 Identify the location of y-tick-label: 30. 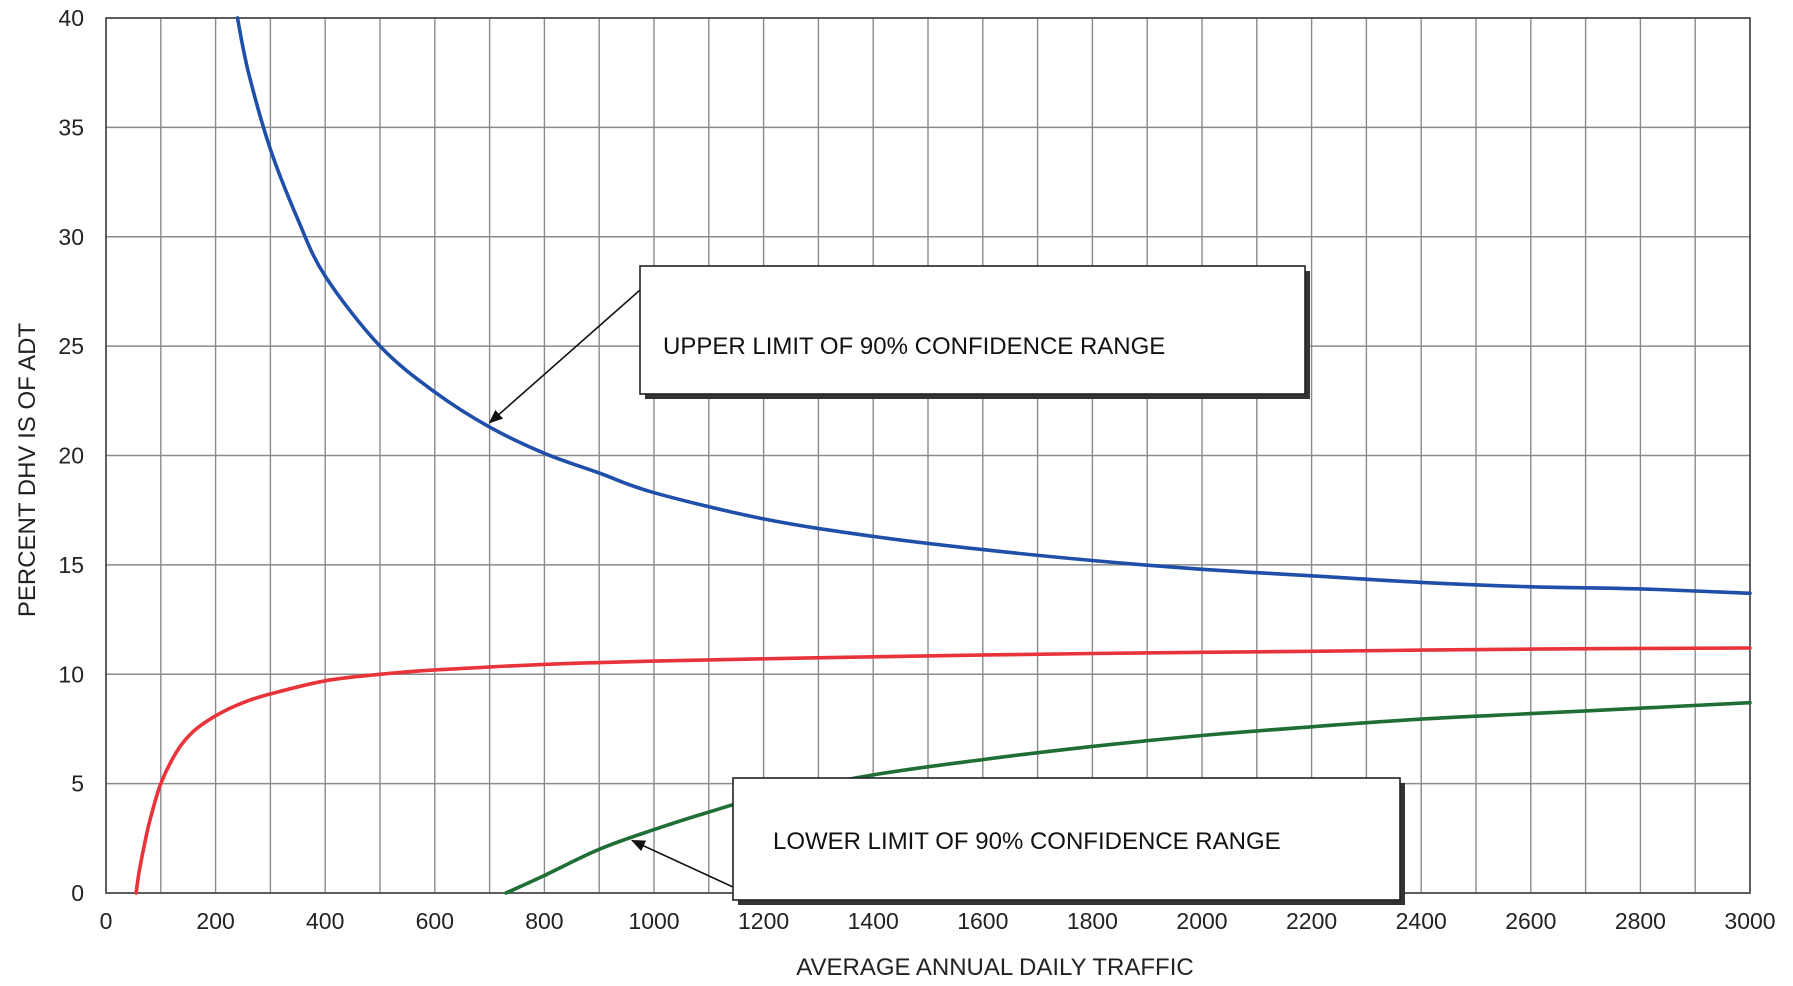
(71, 237).